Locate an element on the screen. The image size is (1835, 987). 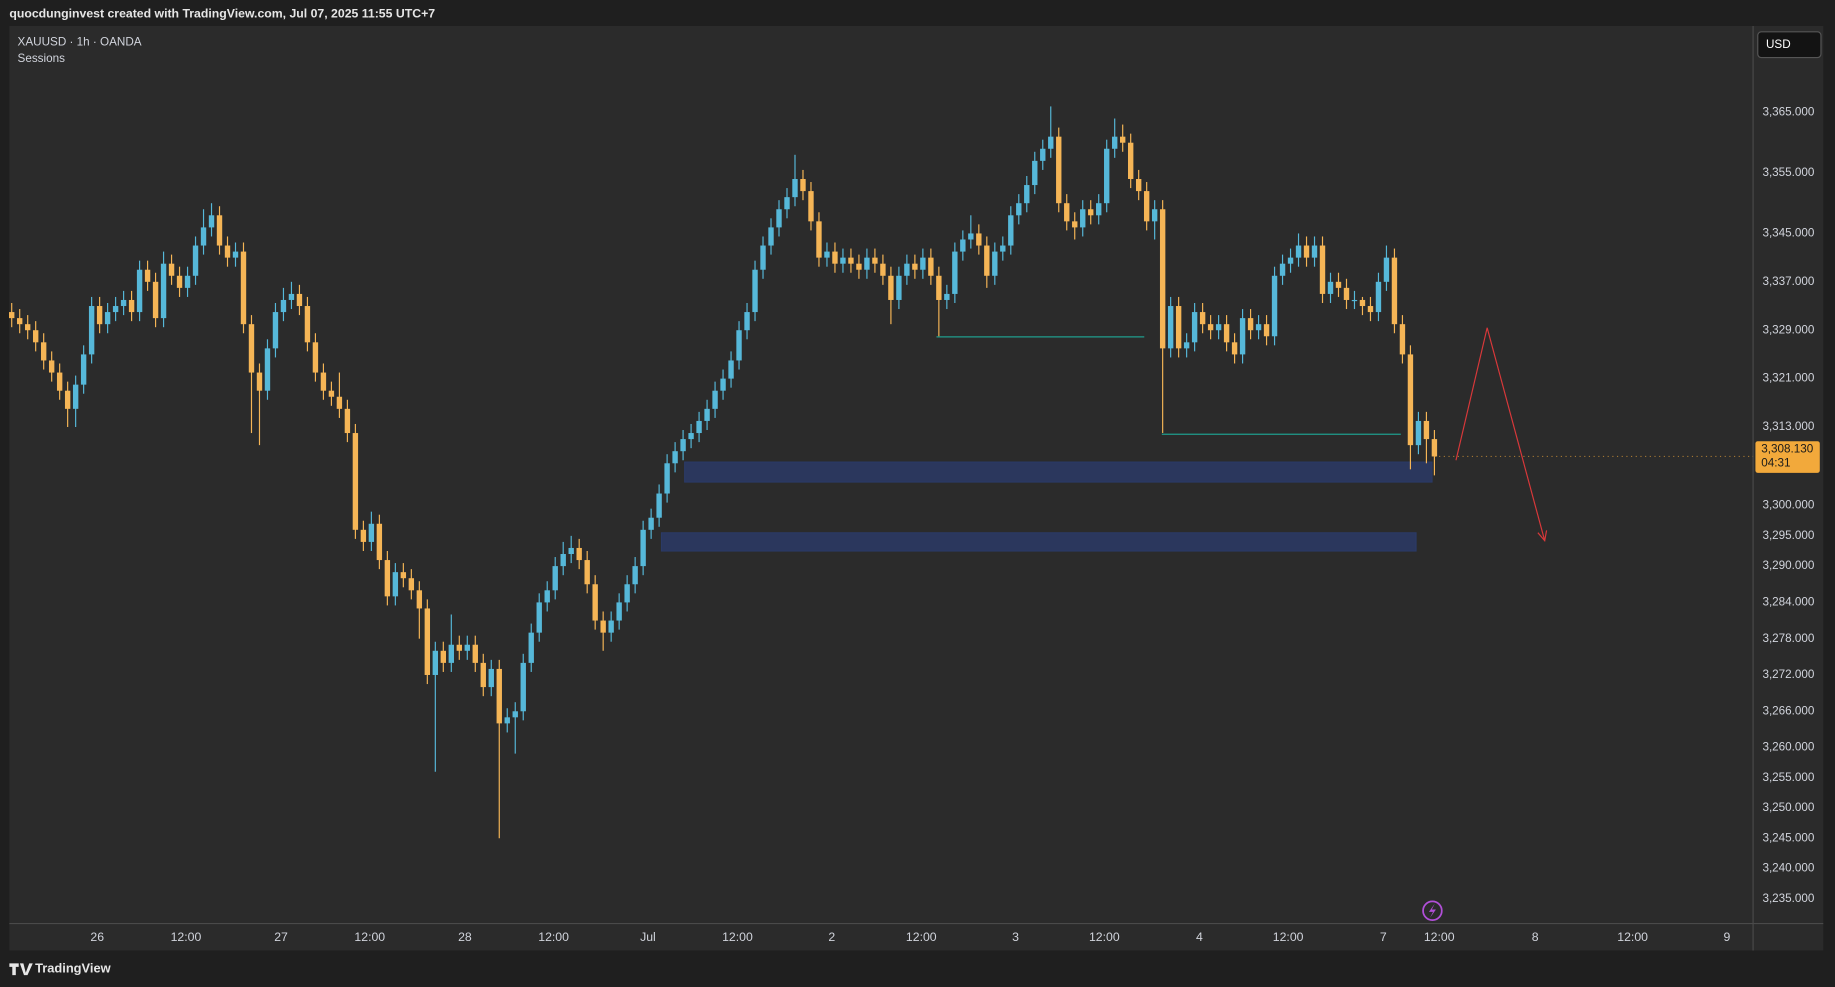
y-tick-label: 3,337.000 is located at coordinates (1788, 281).